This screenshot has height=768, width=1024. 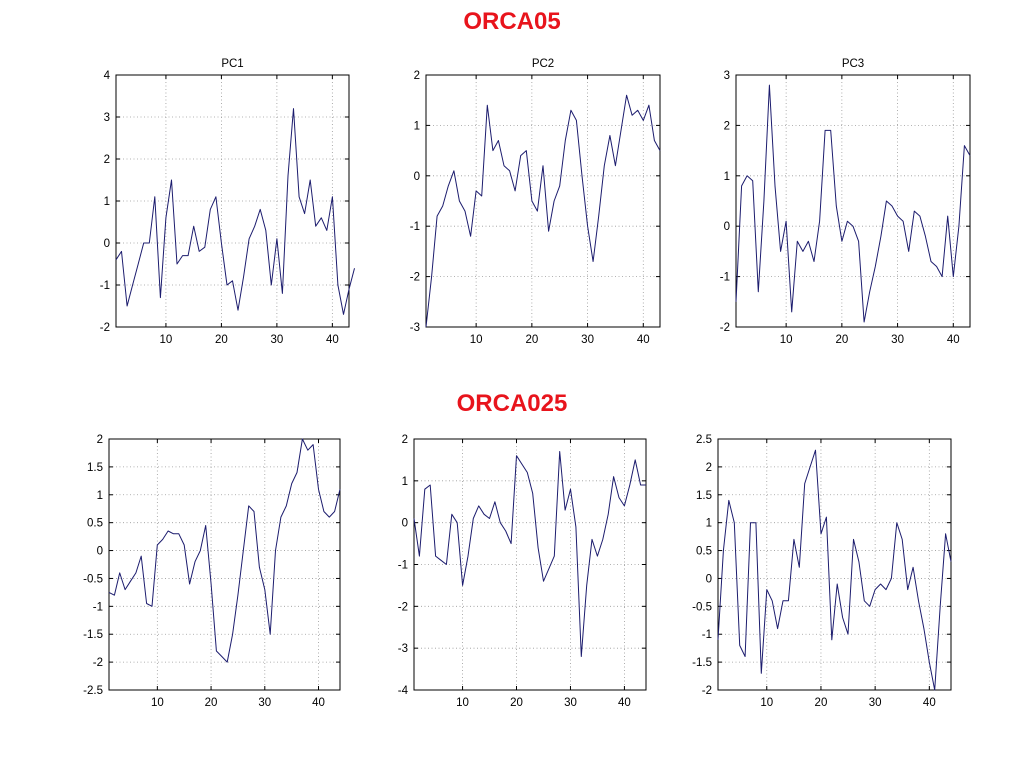 I want to click on chart-panel-4: 10 20 30 40 -2.5 -2 -1.5 -1 -0.5 0 0.5 1 1.5 2, so click(x=212, y=571).